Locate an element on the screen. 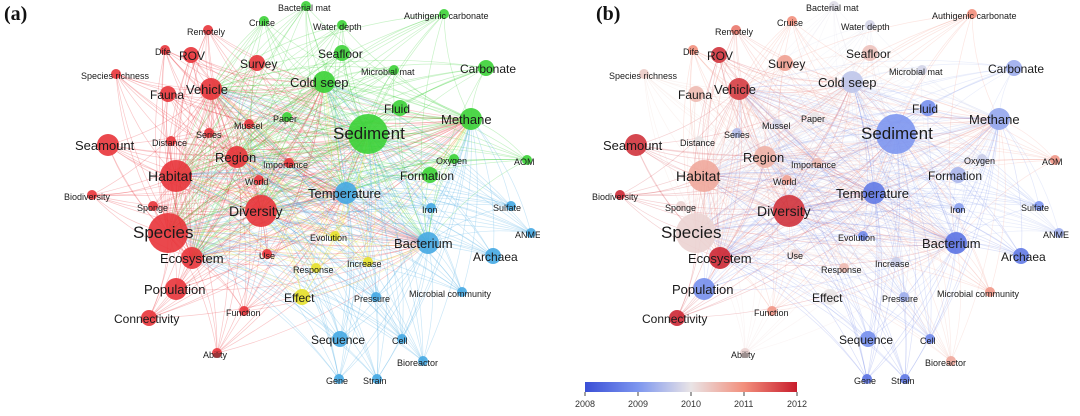 The height and width of the screenshot is (416, 1080). edge-biodiversity-diversity is located at coordinates (704, 205).